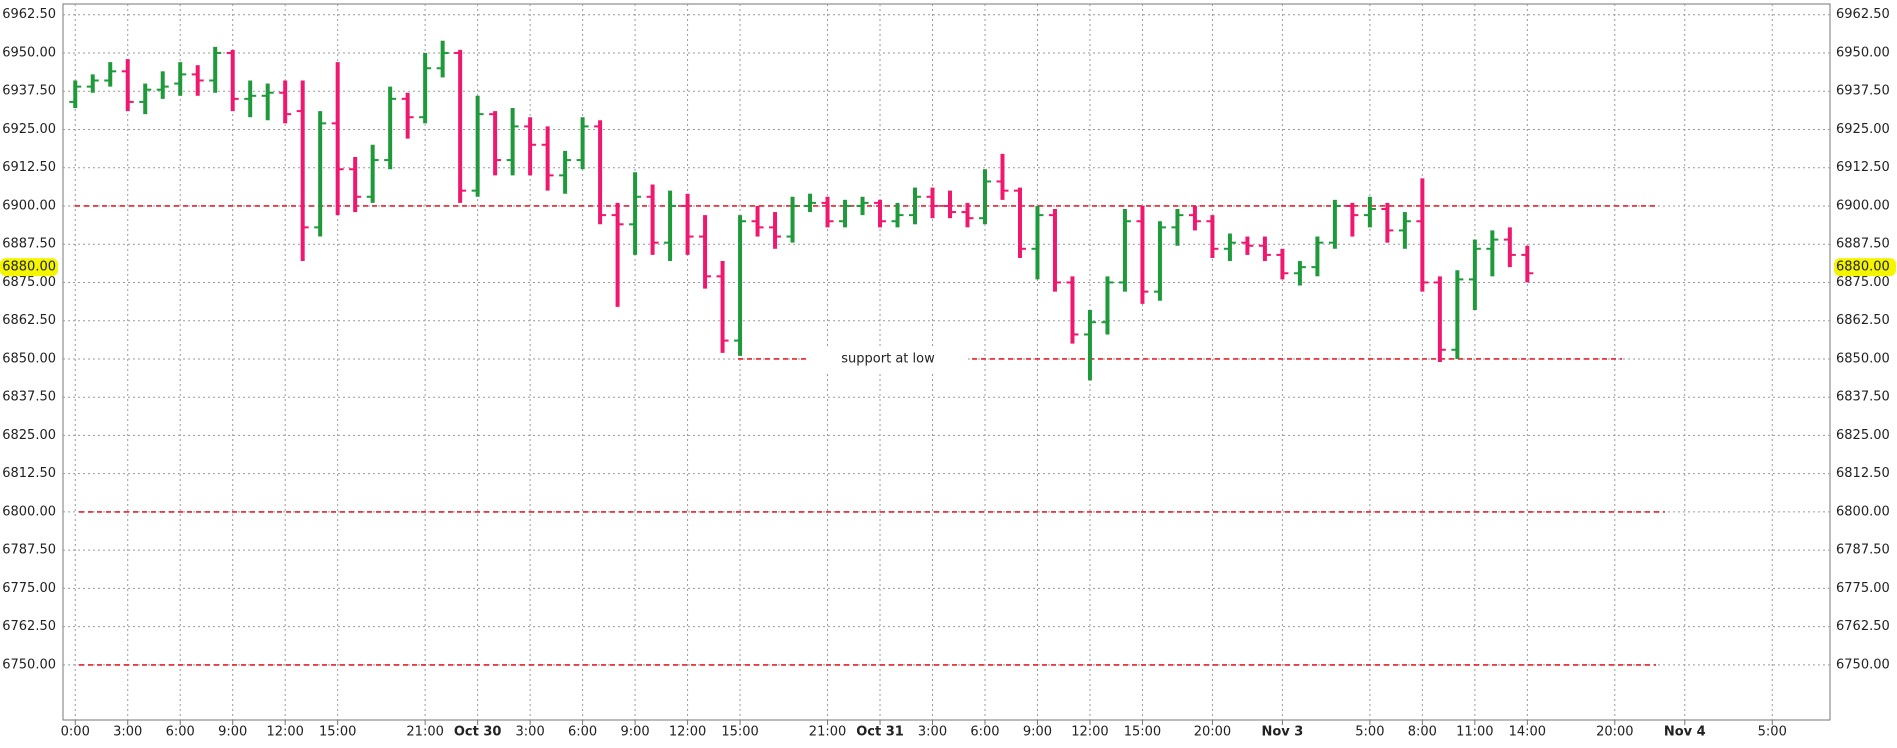  What do you see at coordinates (478, 732) in the screenshot?
I see `x-tick-label: Oct 30` at bounding box center [478, 732].